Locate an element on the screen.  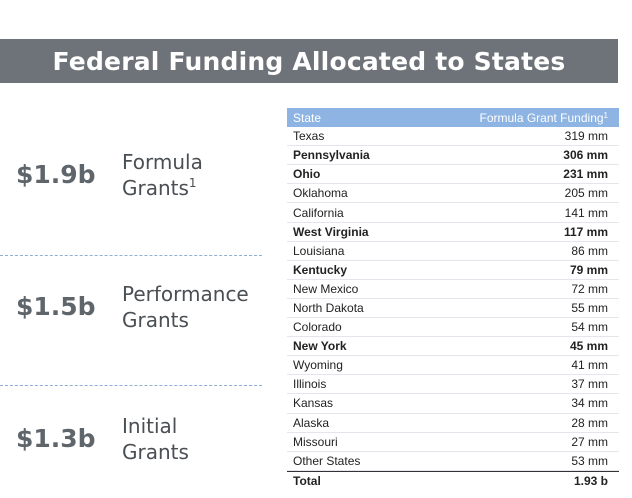
row-state: Alaska is located at coordinates (311, 422).